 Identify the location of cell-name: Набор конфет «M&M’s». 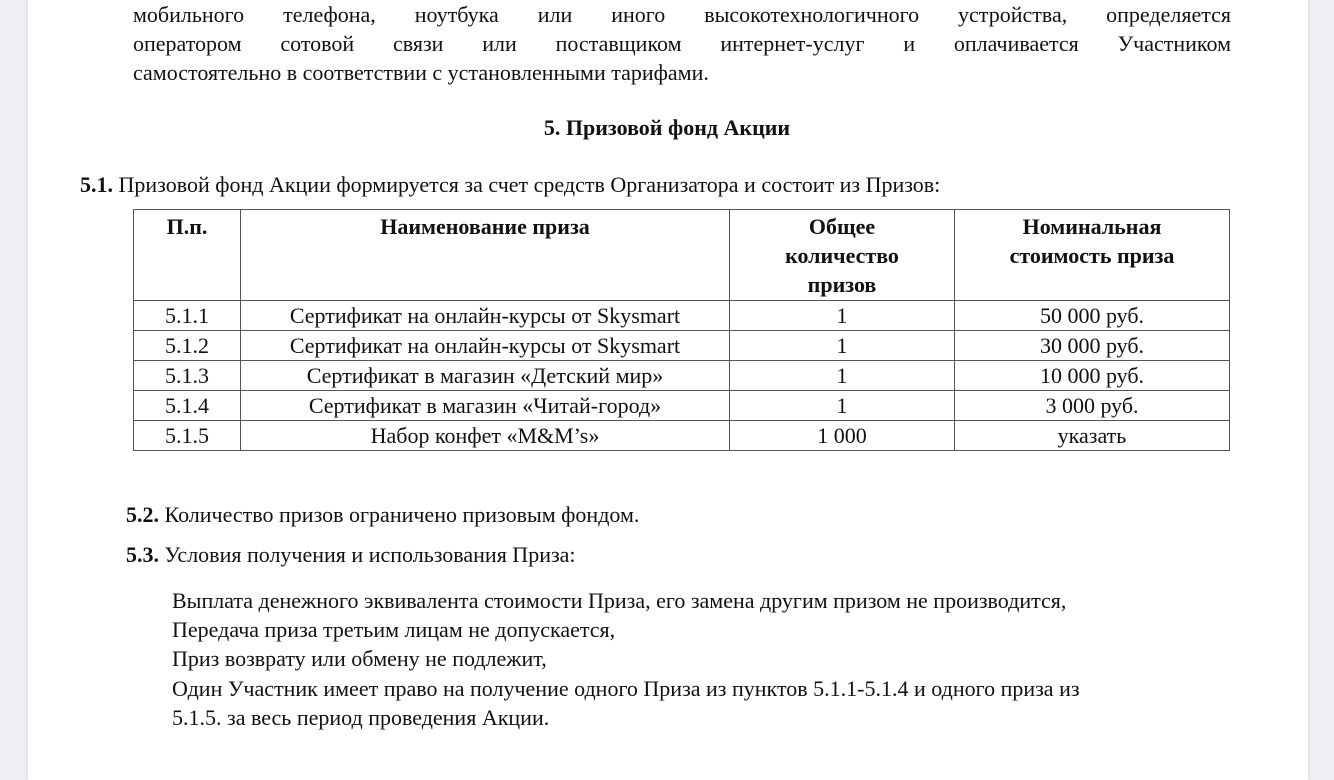
(485, 435).